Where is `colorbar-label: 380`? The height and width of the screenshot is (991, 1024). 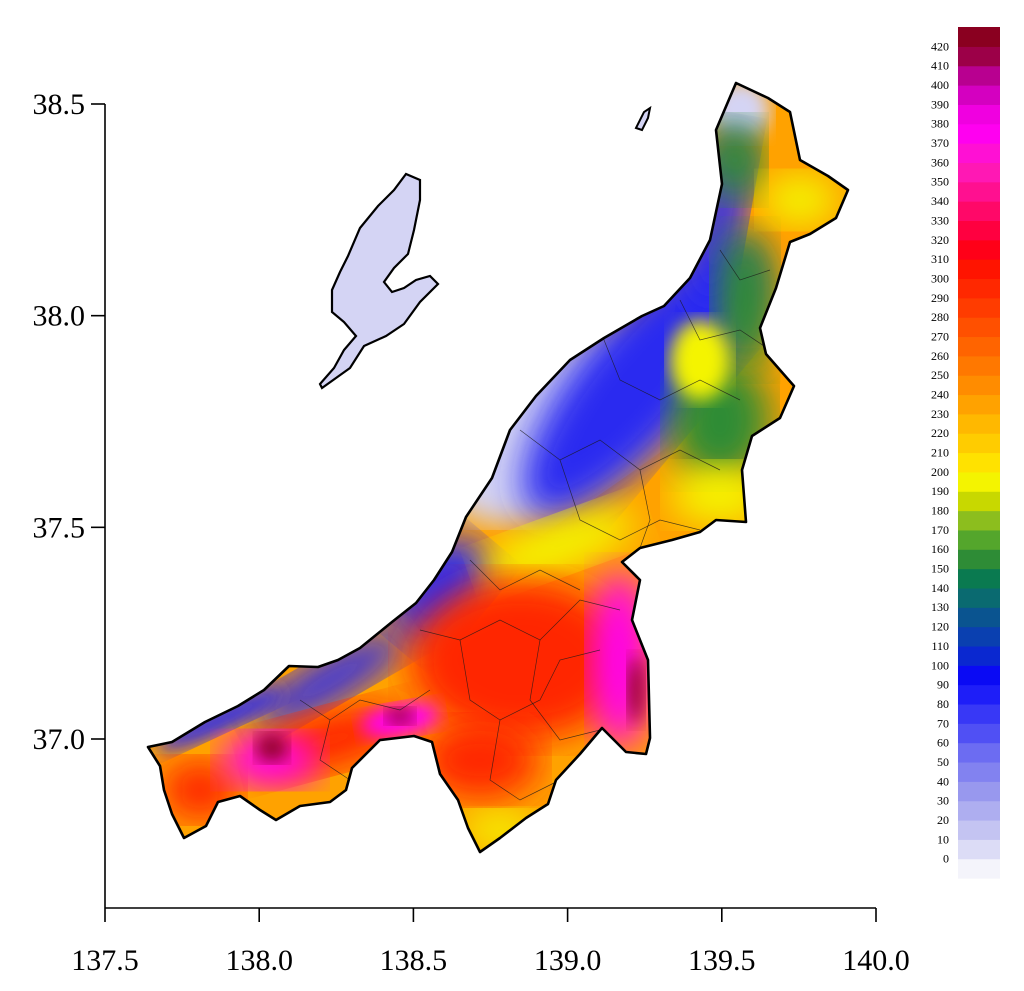
colorbar-label: 380 is located at coordinates (940, 124).